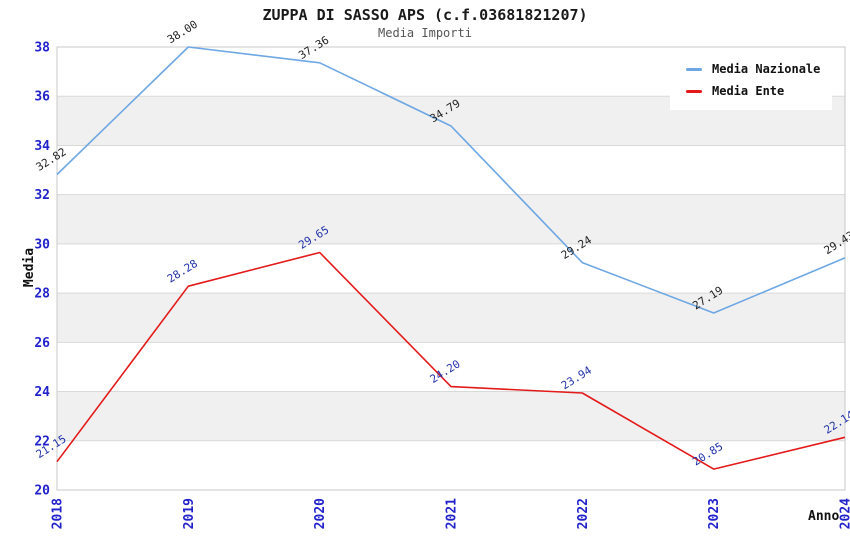  I want to click on legend: Media Nazionale Media Ente, so click(751, 80).